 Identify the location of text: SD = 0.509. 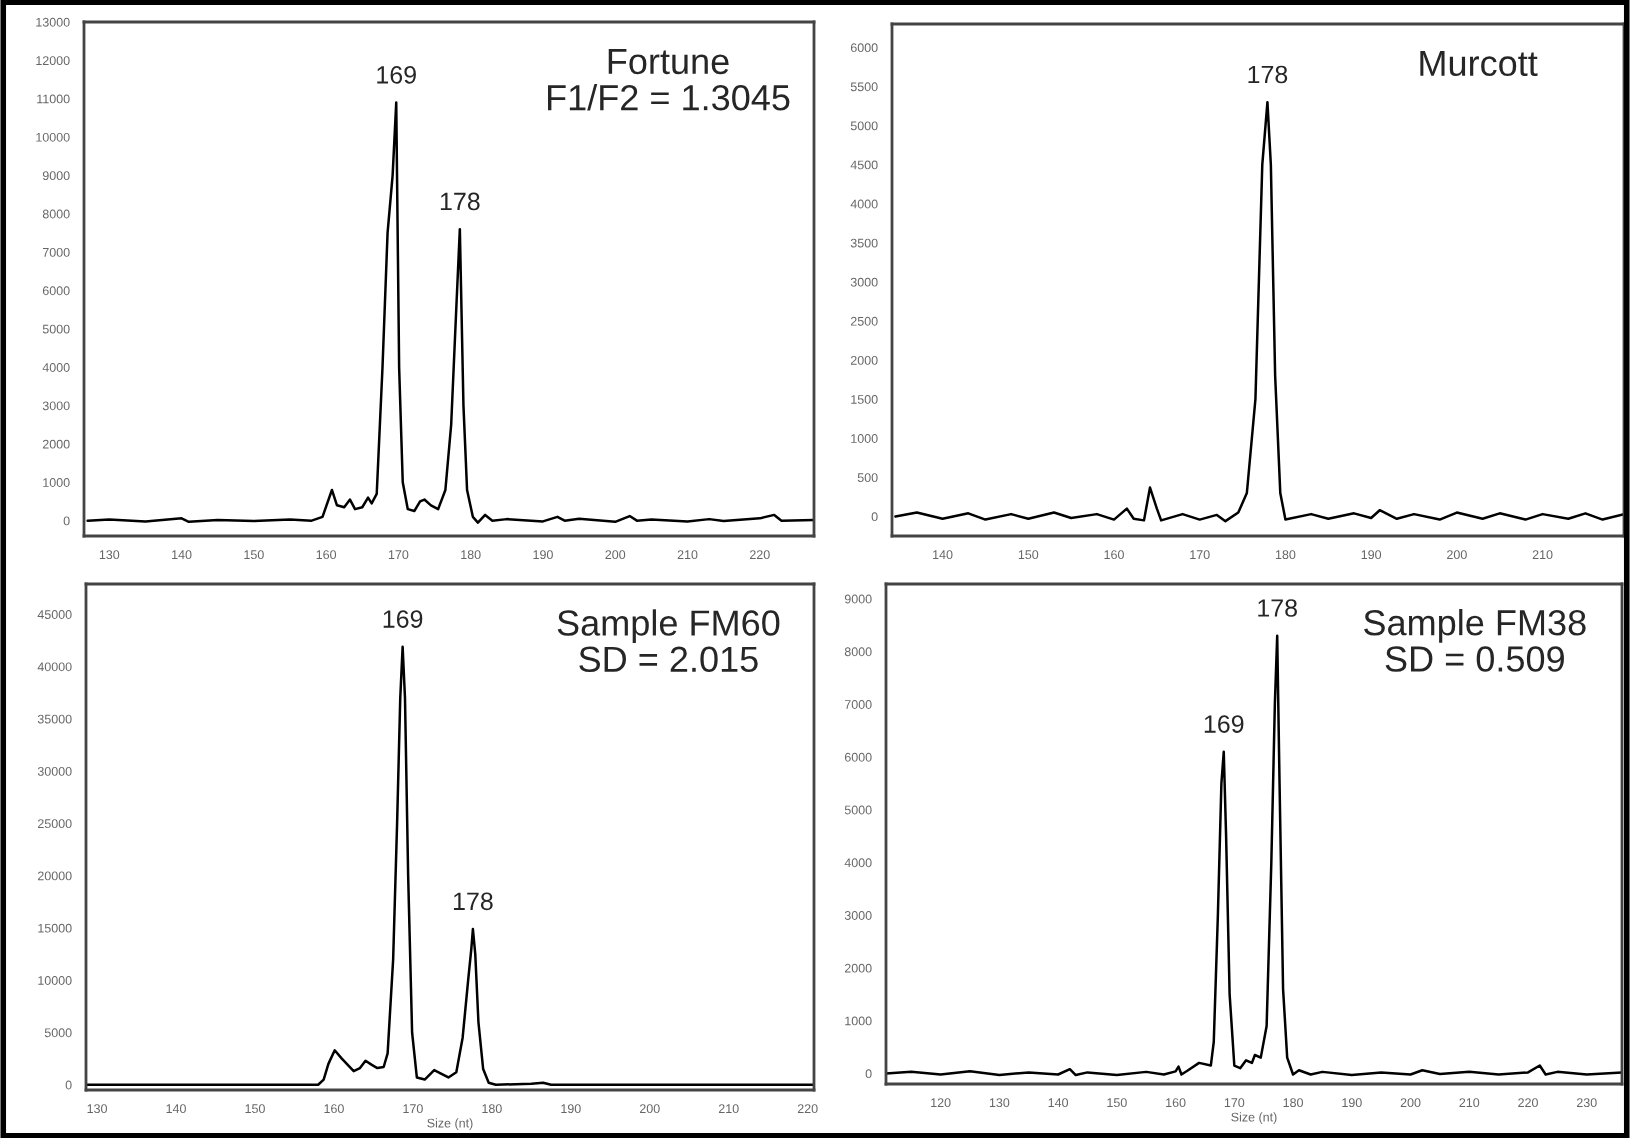
(1474, 659).